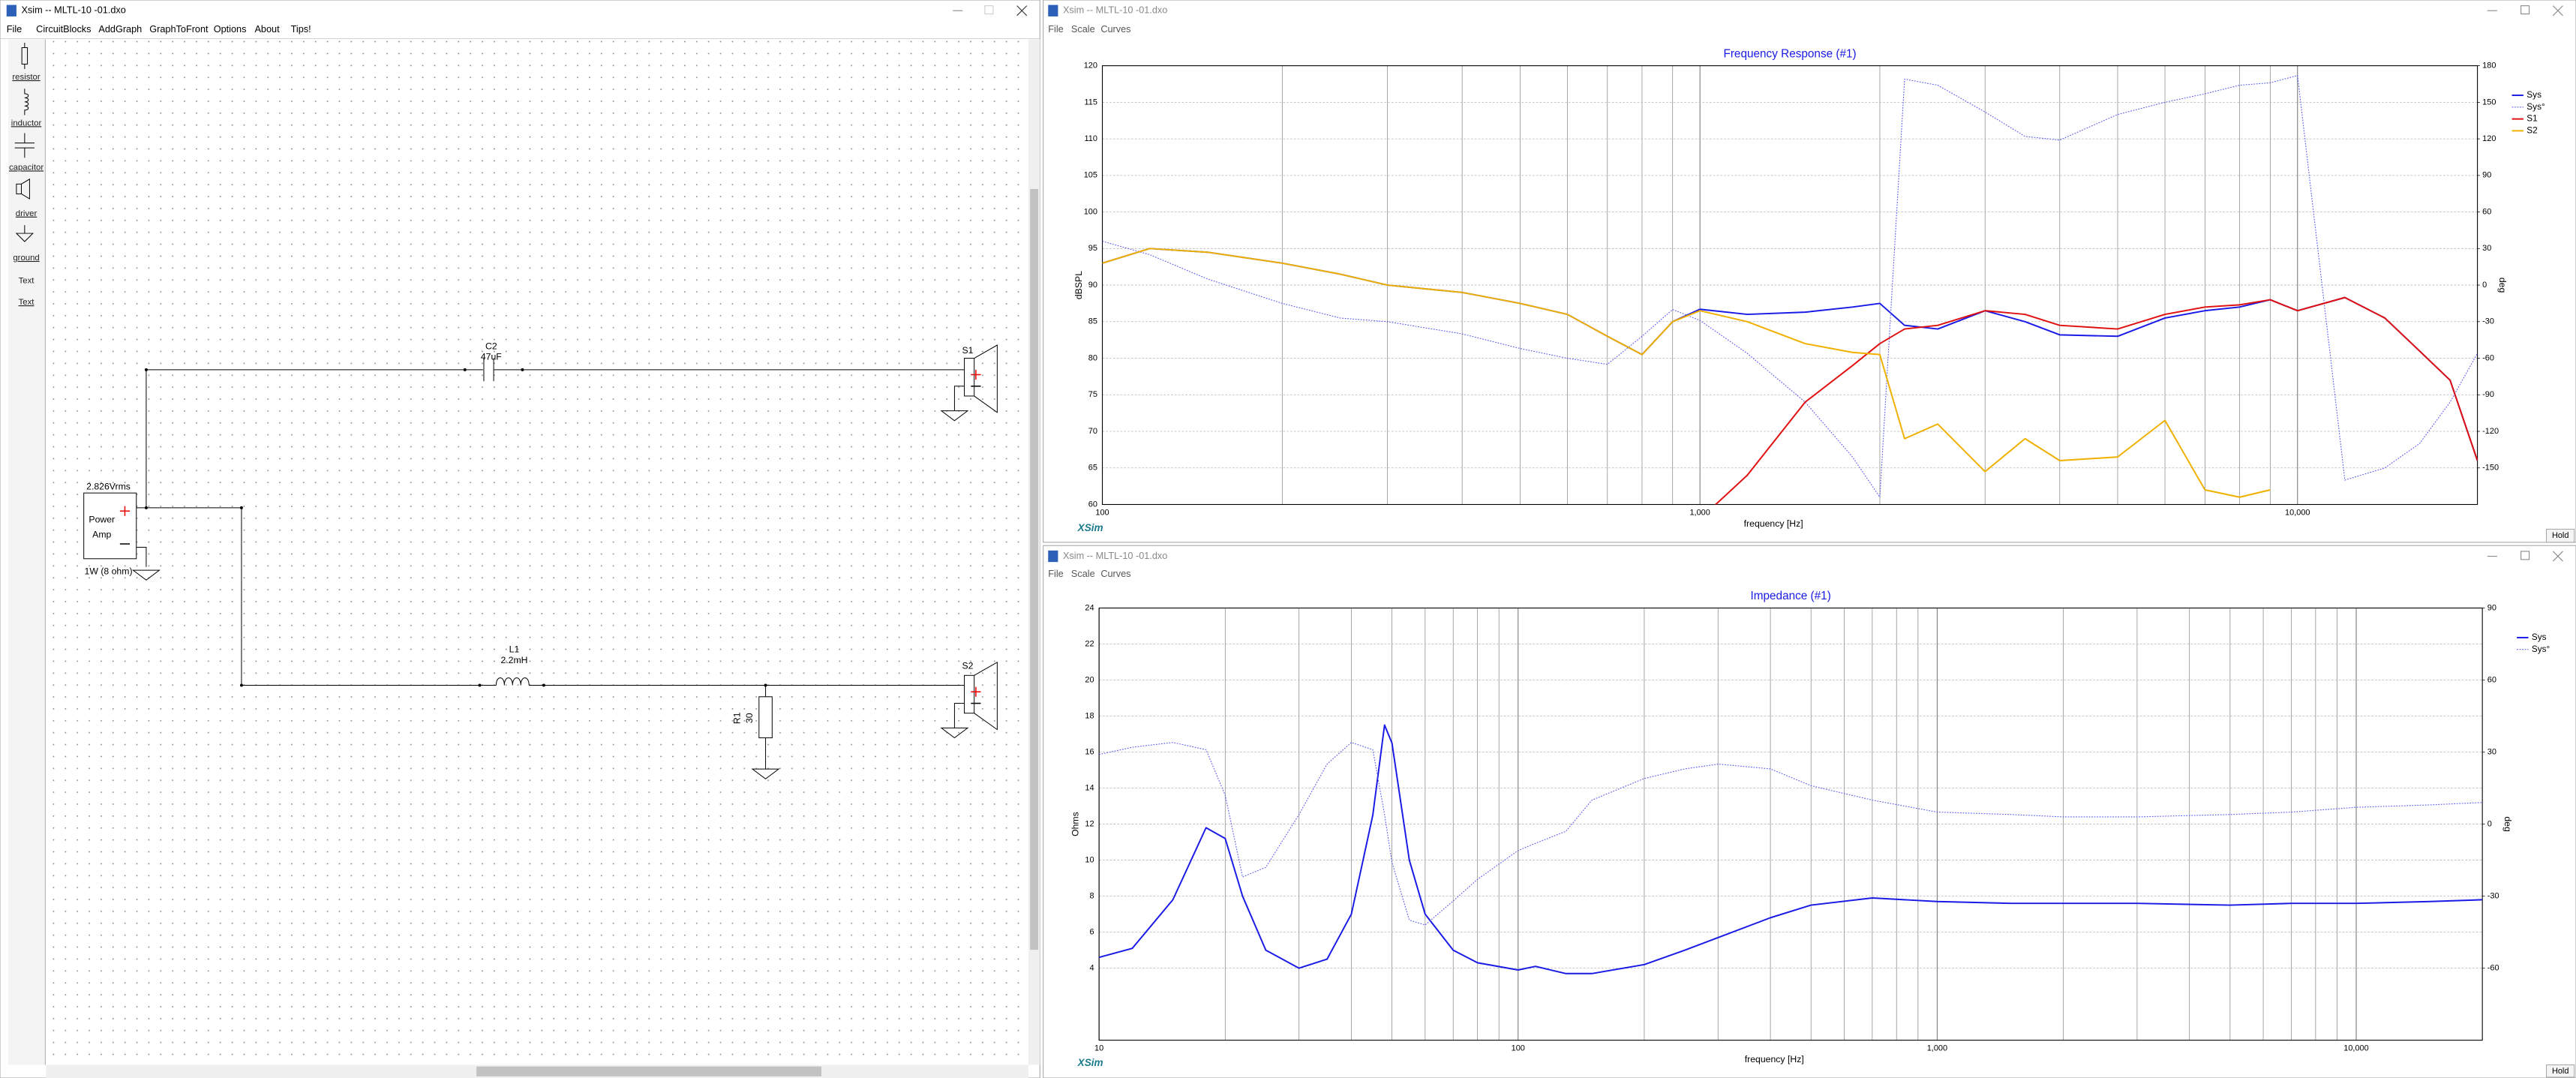 This screenshot has width=2576, height=1078. I want to click on legend-label: Sys, so click(2539, 637).